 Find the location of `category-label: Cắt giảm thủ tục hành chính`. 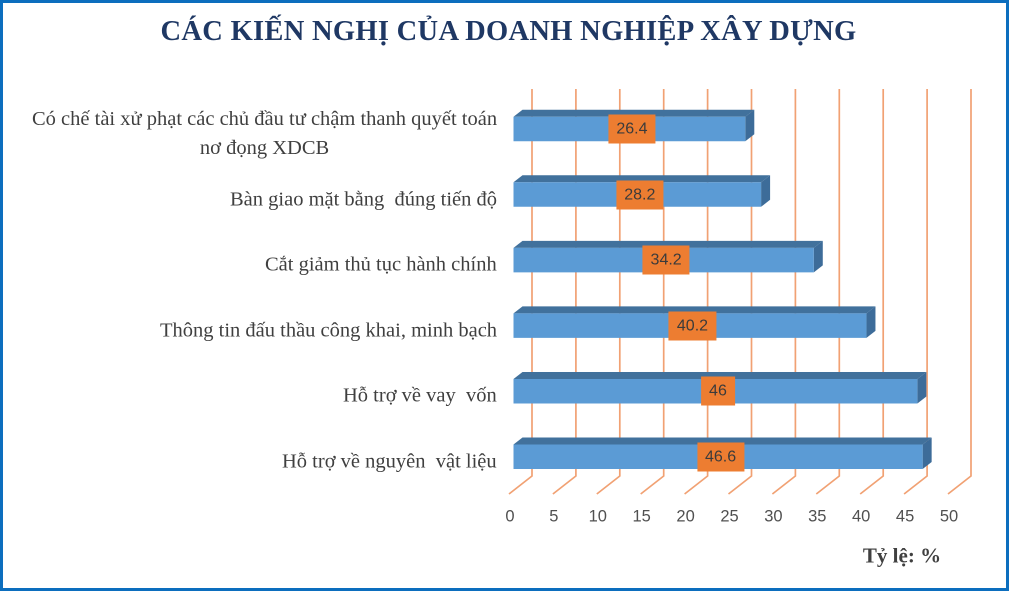

category-label: Cắt giảm thủ tục hành chính is located at coordinates (381, 265).